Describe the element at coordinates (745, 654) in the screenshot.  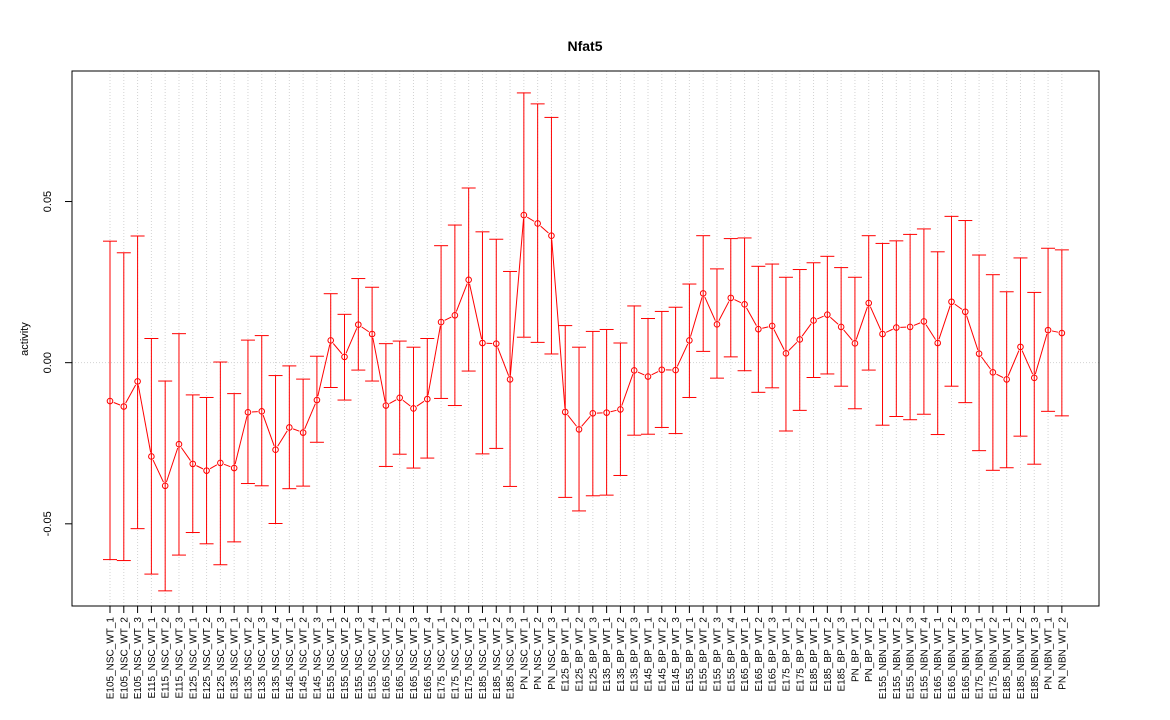
I see `x-tick-label: E165_BP_WT_1` at that location.